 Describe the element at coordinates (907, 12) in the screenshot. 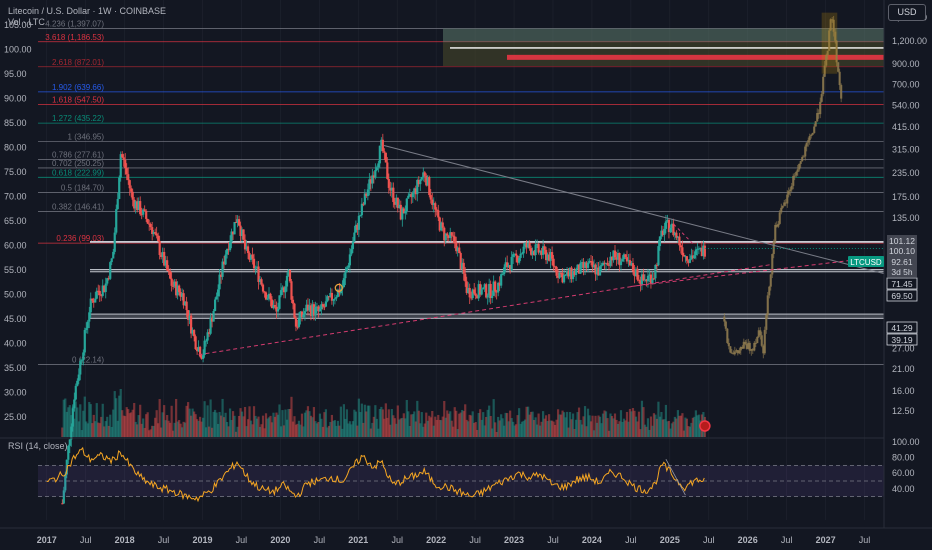

I see `currency-button: USD` at that location.